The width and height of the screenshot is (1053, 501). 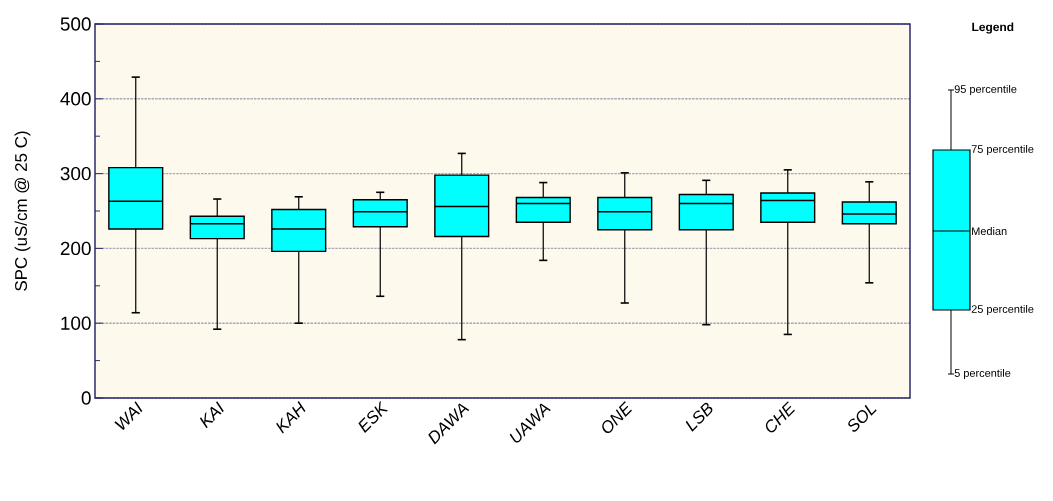 I want to click on y-tick-label: 100, so click(x=76, y=323).